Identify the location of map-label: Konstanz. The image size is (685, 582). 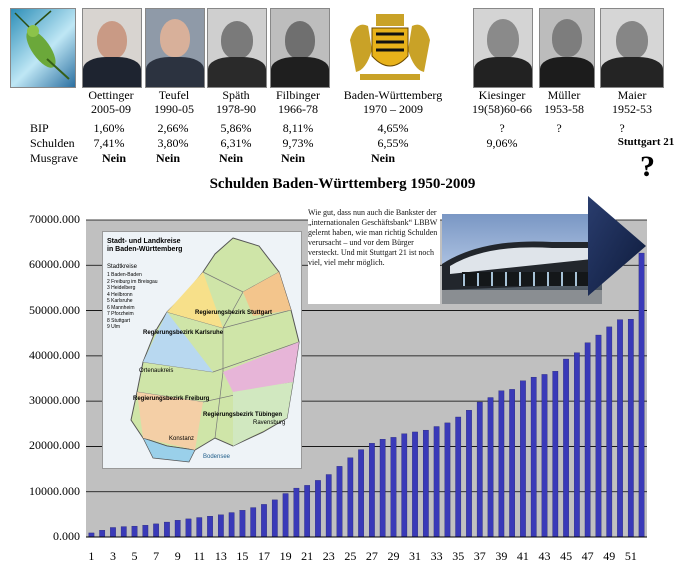
(182, 439).